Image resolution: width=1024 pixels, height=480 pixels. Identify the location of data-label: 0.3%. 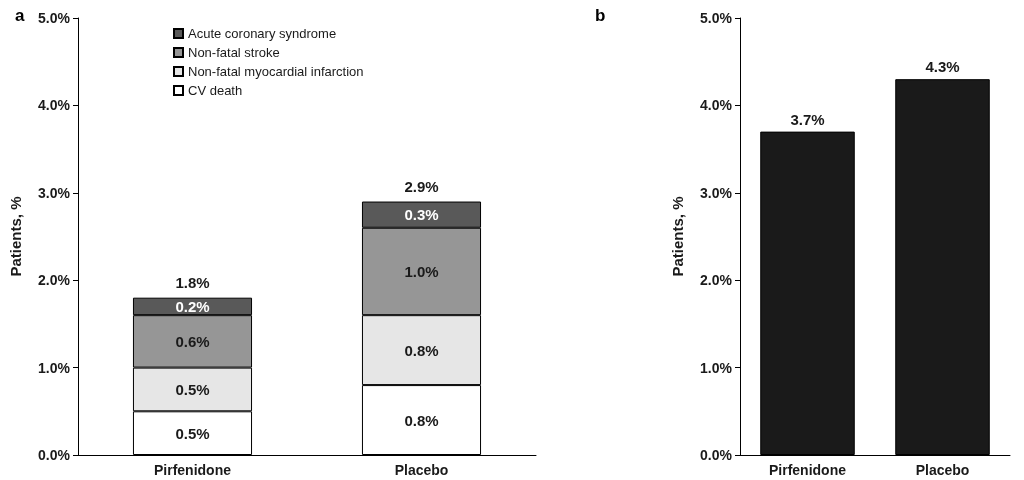
(421, 215).